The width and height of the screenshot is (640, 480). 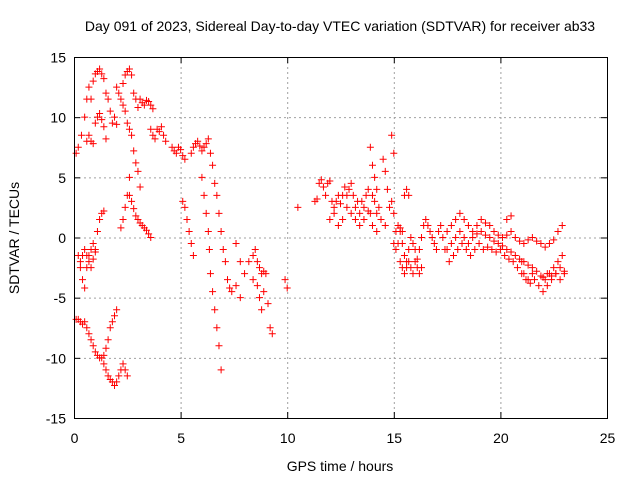 I want to click on x-tick-label: 0, so click(x=75, y=438).